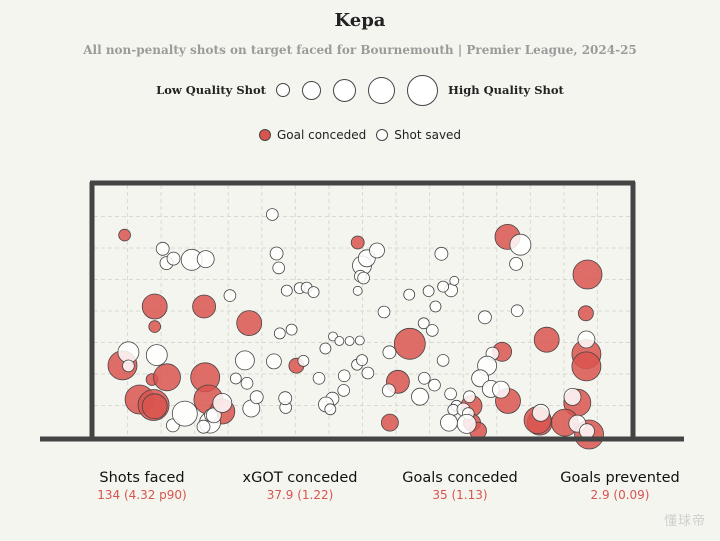  I want to click on stat-value: 2.9 (0.09), so click(620, 495).